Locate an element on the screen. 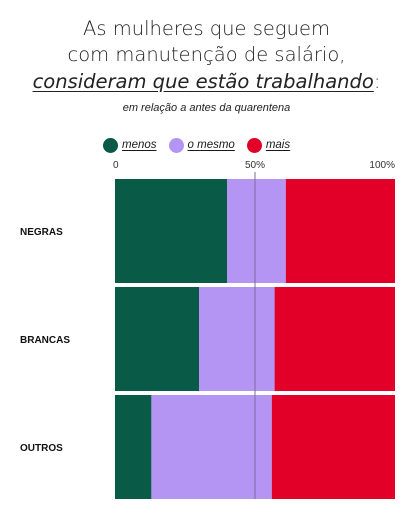  bar-segment-negras-mais is located at coordinates (340, 231).